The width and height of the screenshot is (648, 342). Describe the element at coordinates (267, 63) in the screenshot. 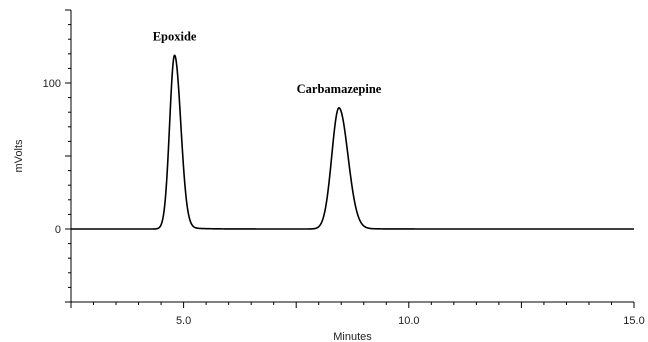

I see `peak-annotations: Epoxide Carbamazepine` at that location.